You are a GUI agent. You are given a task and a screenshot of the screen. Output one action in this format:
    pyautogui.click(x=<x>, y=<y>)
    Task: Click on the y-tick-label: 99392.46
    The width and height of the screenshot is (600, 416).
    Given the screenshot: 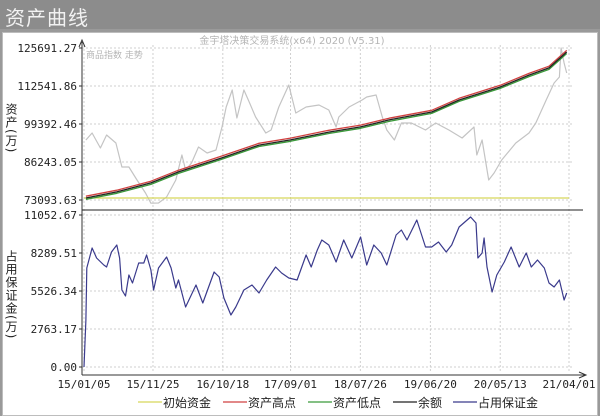 What is the action you would take?
    pyautogui.click(x=50, y=124)
    